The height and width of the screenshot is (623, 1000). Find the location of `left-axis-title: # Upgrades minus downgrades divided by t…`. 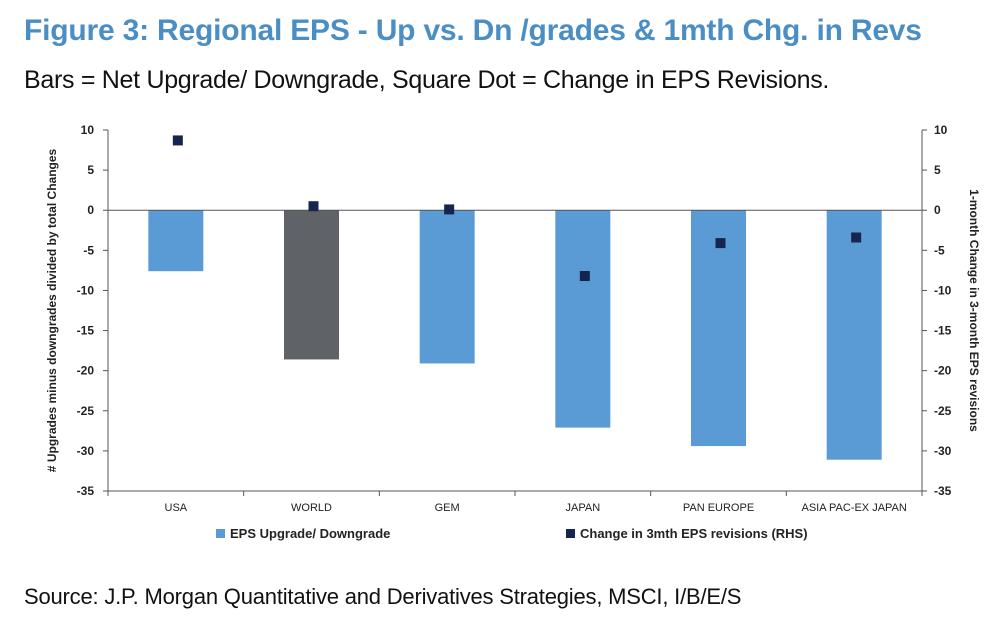

left-axis-title: # Upgrades minus downgrades divided by t… is located at coordinates (52, 310).